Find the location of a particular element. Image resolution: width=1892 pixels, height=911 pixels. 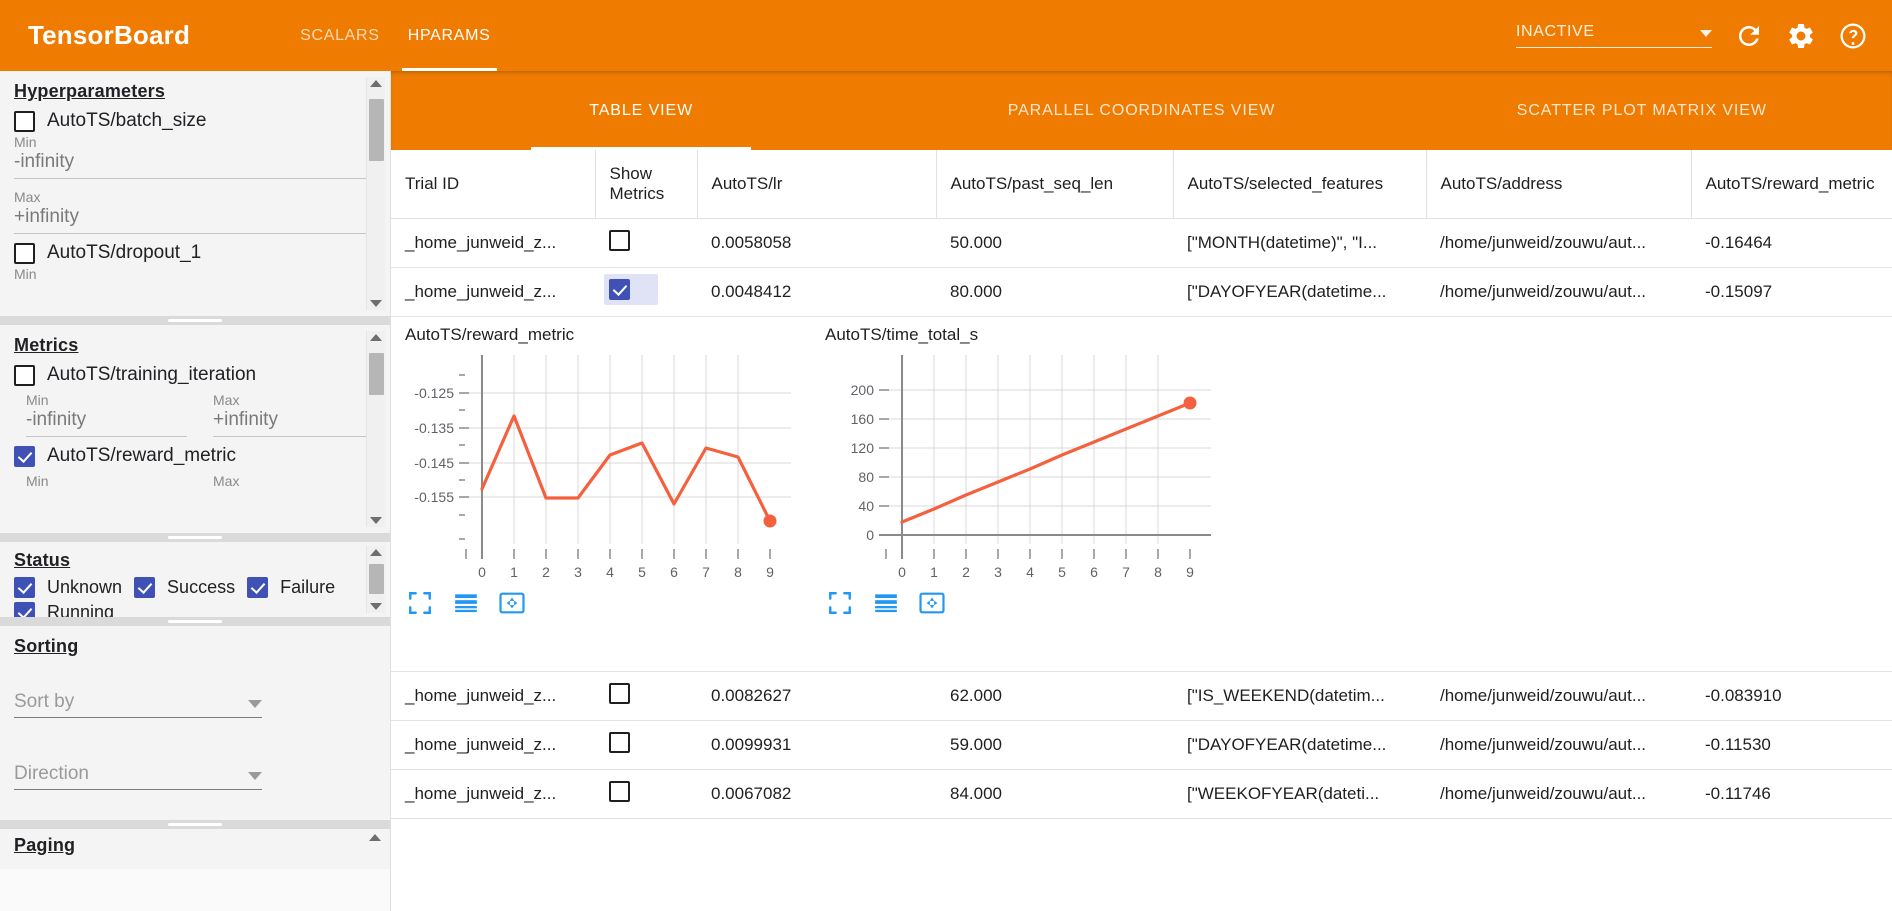

metric-training-iteration-min: Min -infinity is located at coordinates (106, 414).